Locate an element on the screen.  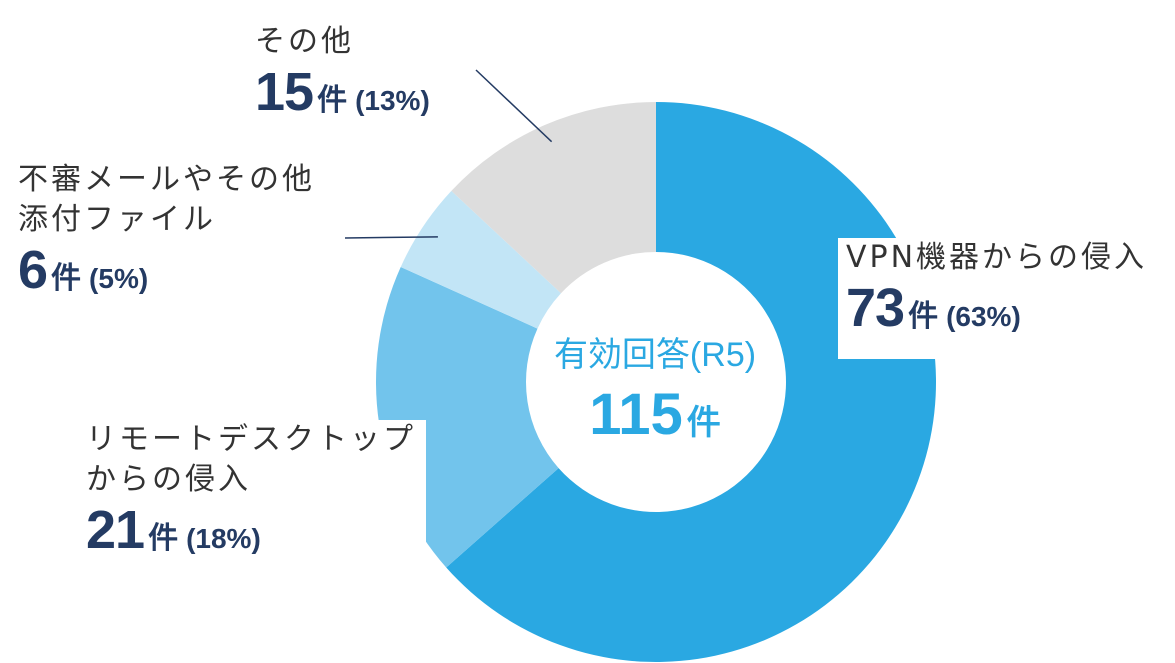
label-mail-value: 6 件 (5%) is located at coordinates (166, 276).